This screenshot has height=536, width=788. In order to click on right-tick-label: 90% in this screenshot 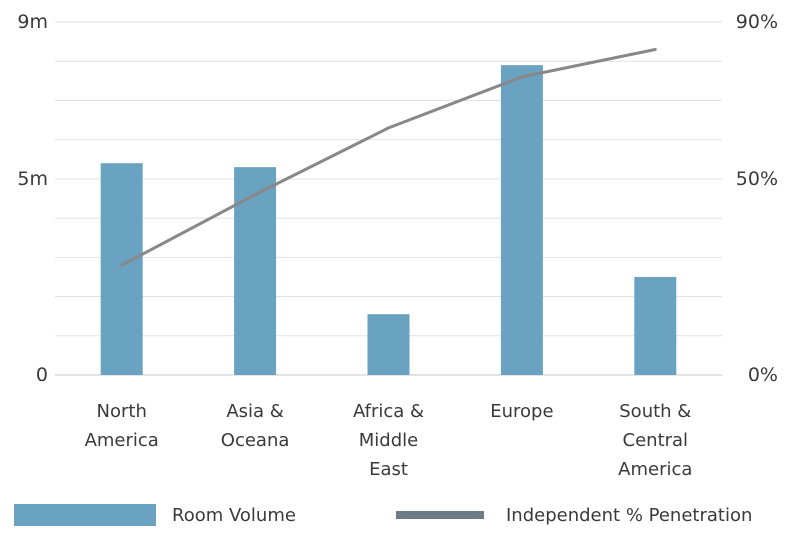, I will do `click(757, 22)`.